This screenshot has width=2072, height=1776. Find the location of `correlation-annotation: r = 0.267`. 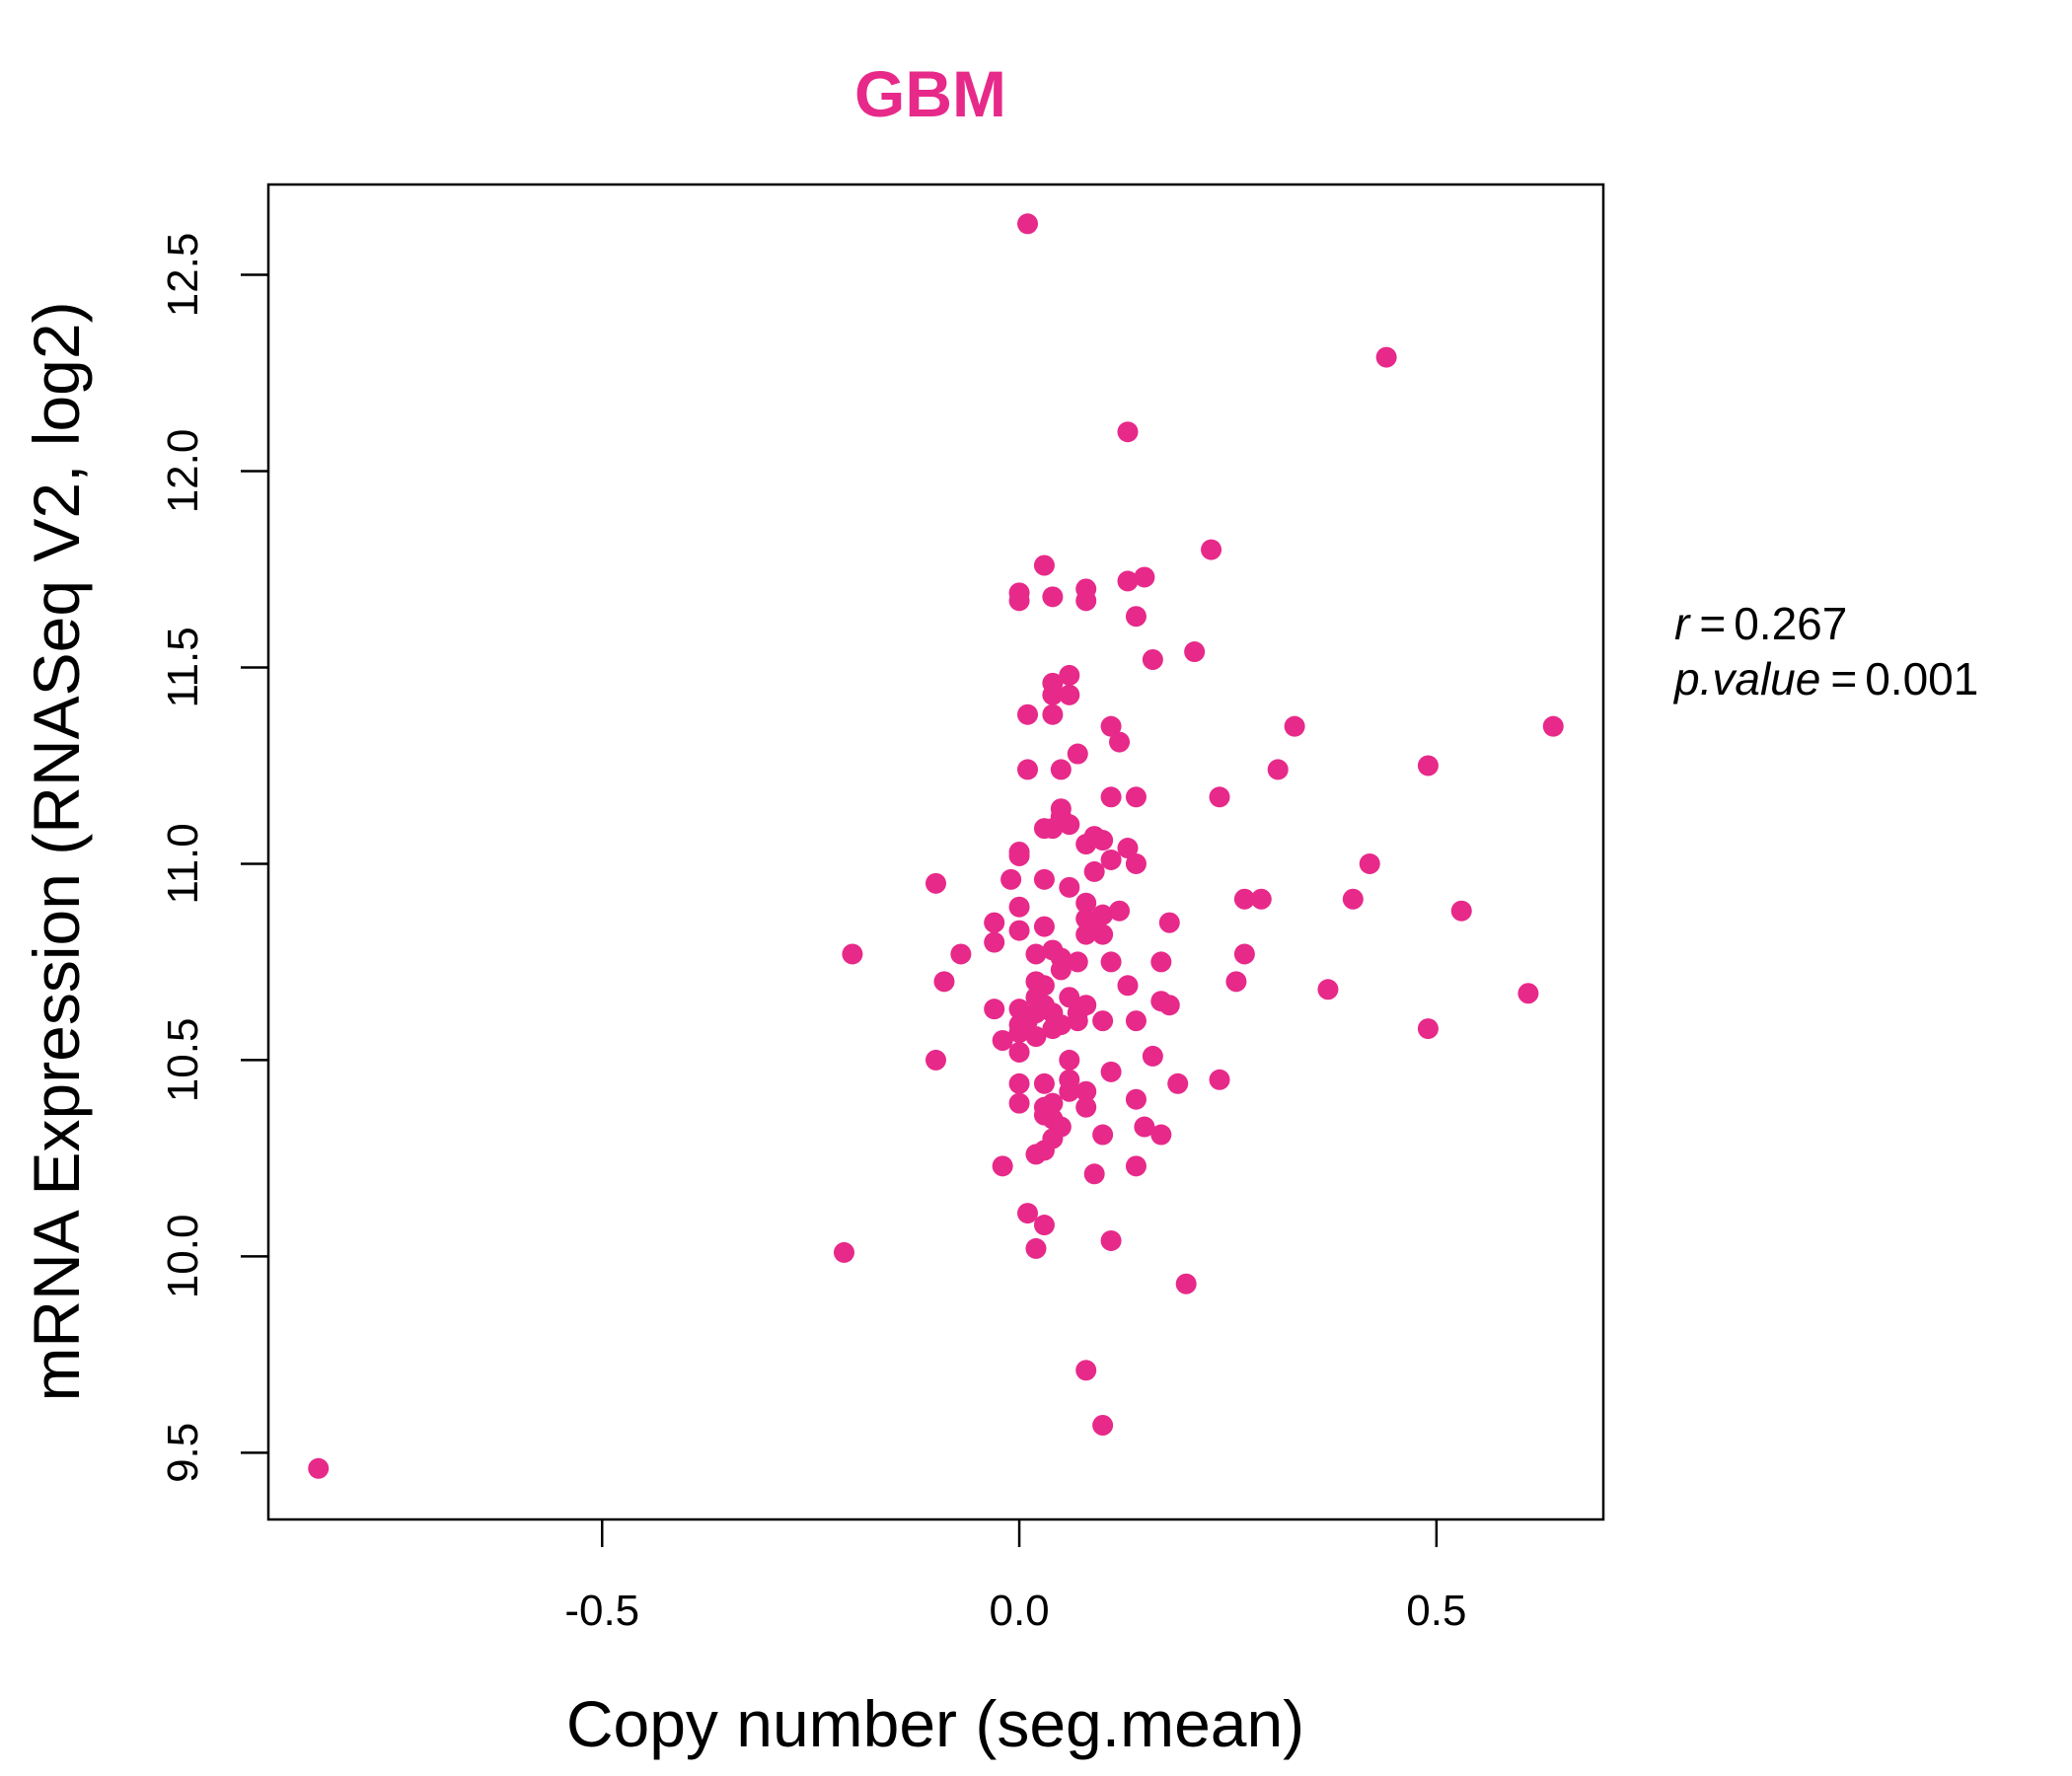

correlation-annotation: r = 0.267 is located at coordinates (1761, 624).